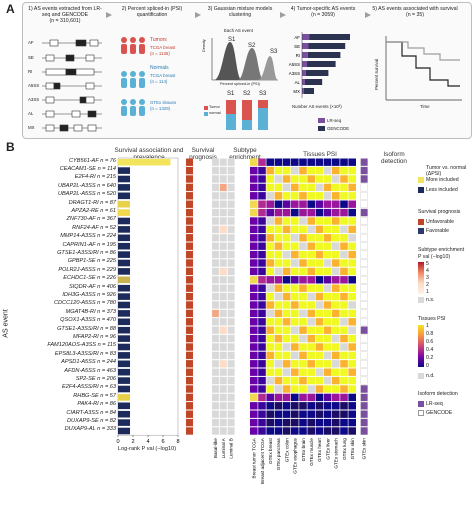 This screenshot has height=523, width=474. I want to click on legend-iso-gc-swatch, so click(421, 413).